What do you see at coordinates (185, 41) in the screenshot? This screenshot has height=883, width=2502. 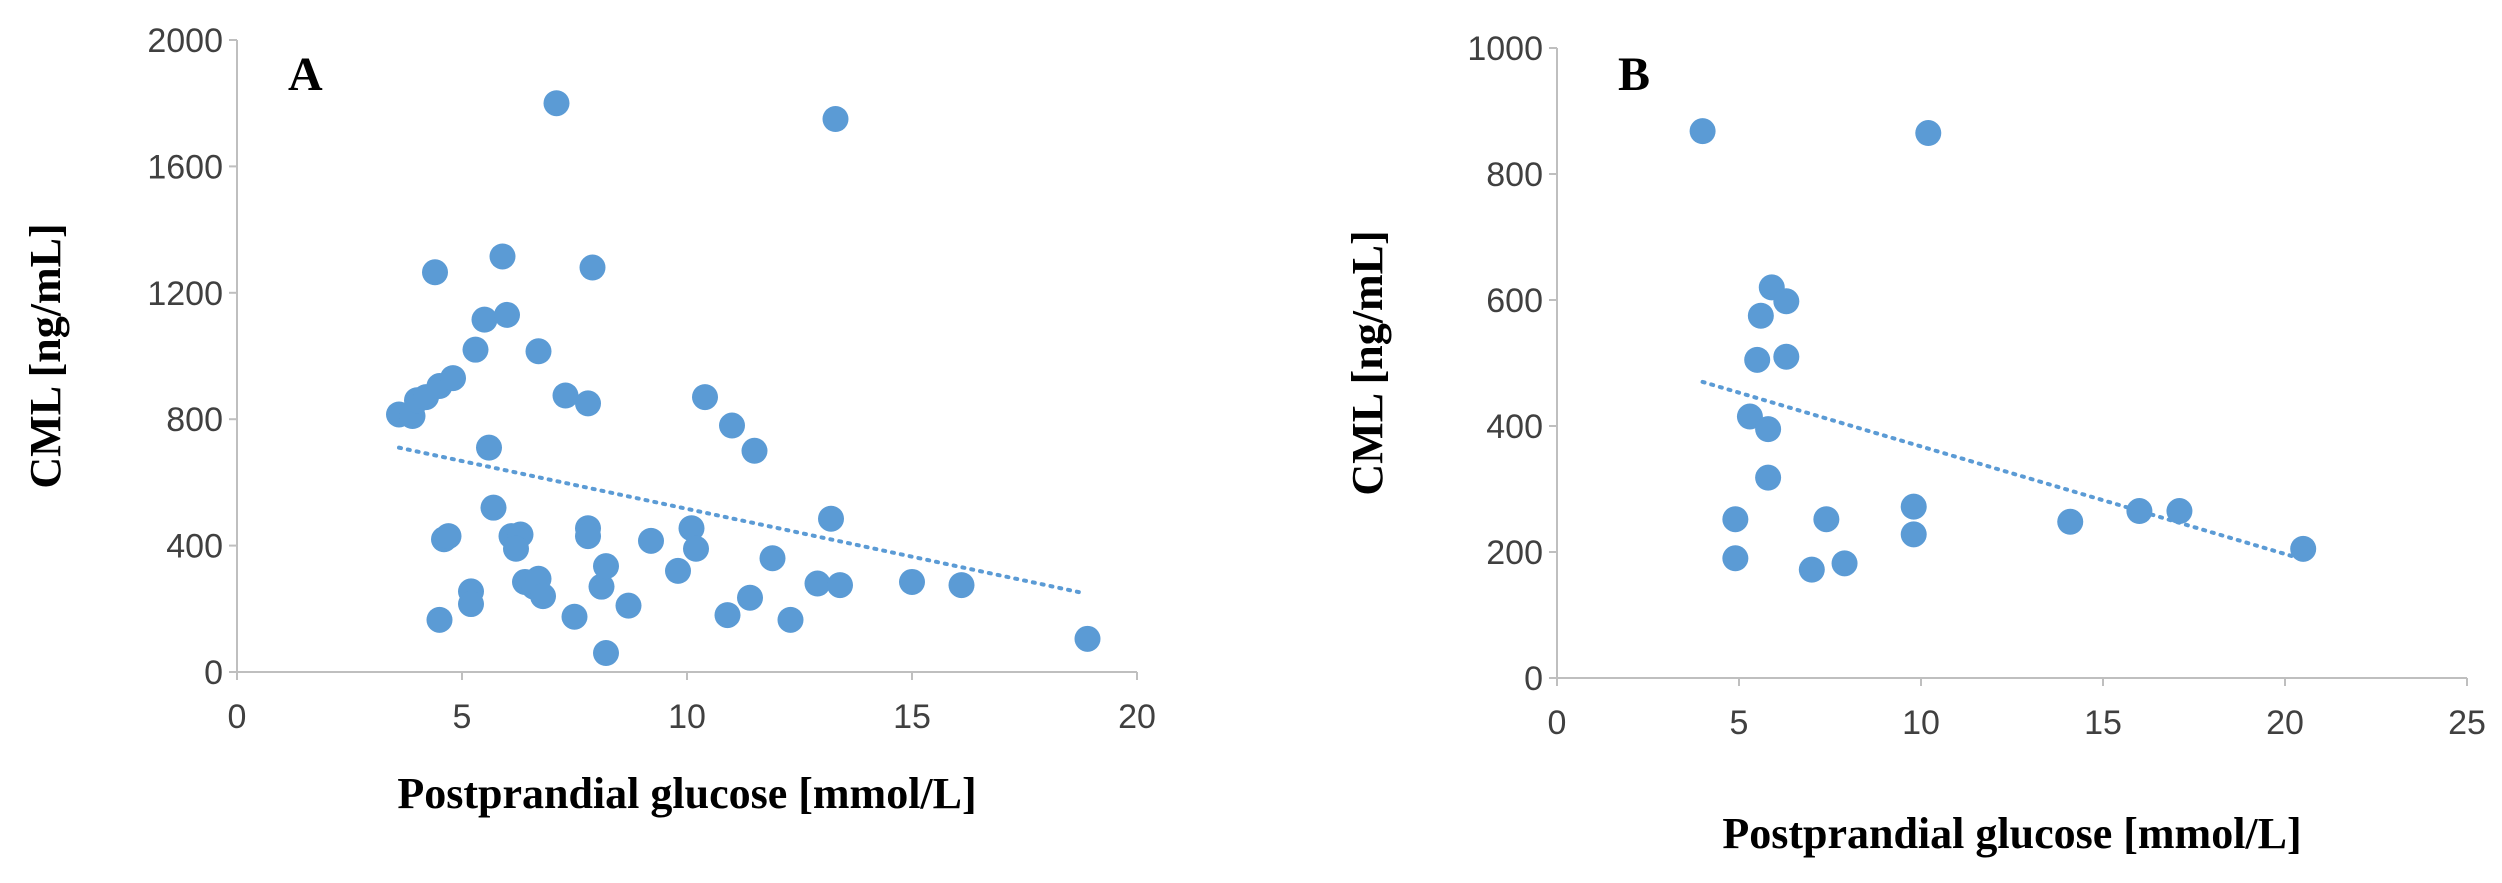 I see `panel-a-y-tick-label: 2000` at bounding box center [185, 41].